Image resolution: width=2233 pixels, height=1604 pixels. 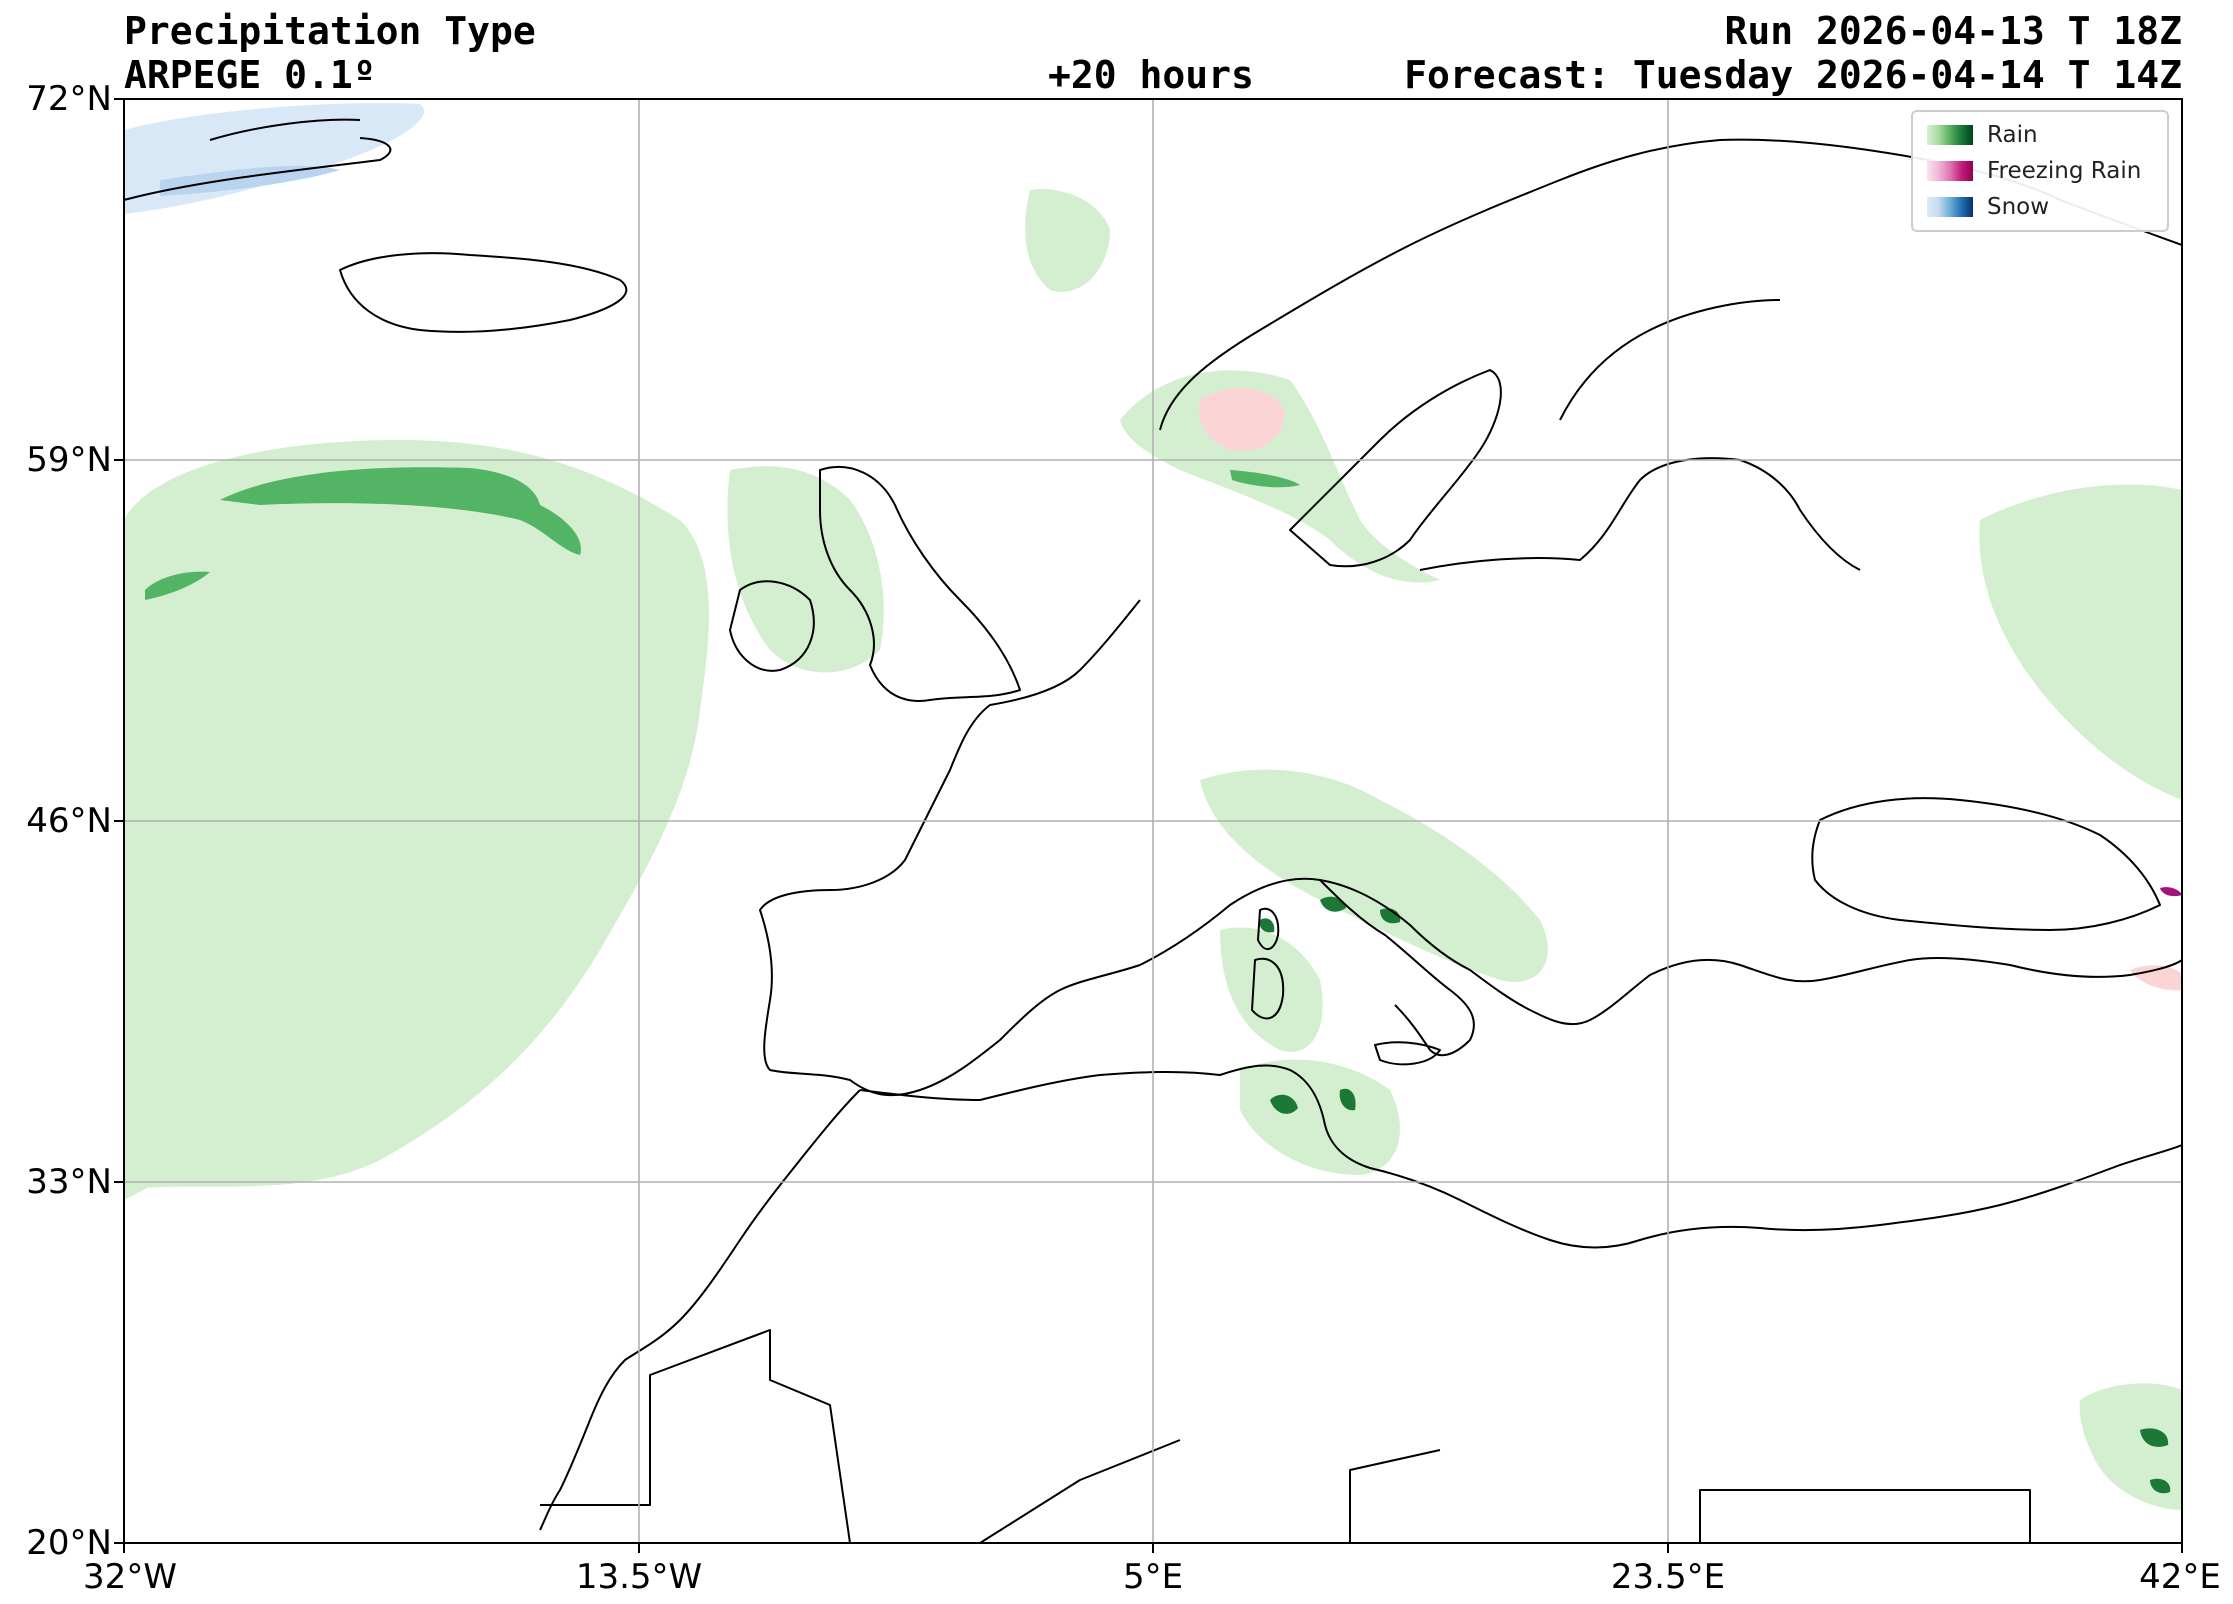 I want to click on model-label: ARPEGE 0.1º, so click(x=250, y=75).